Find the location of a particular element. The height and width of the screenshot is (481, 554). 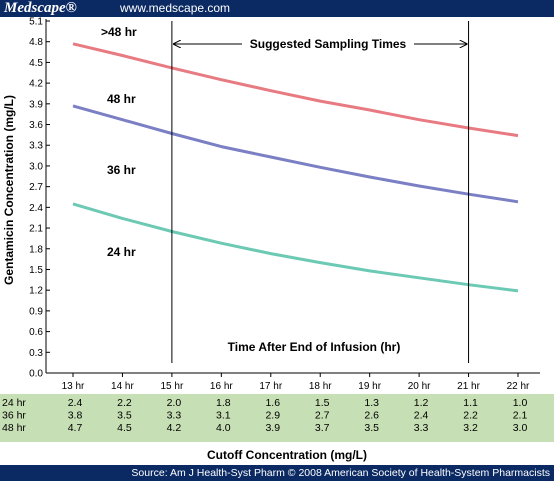

x-tick-label: 19 hr is located at coordinates (369, 386).